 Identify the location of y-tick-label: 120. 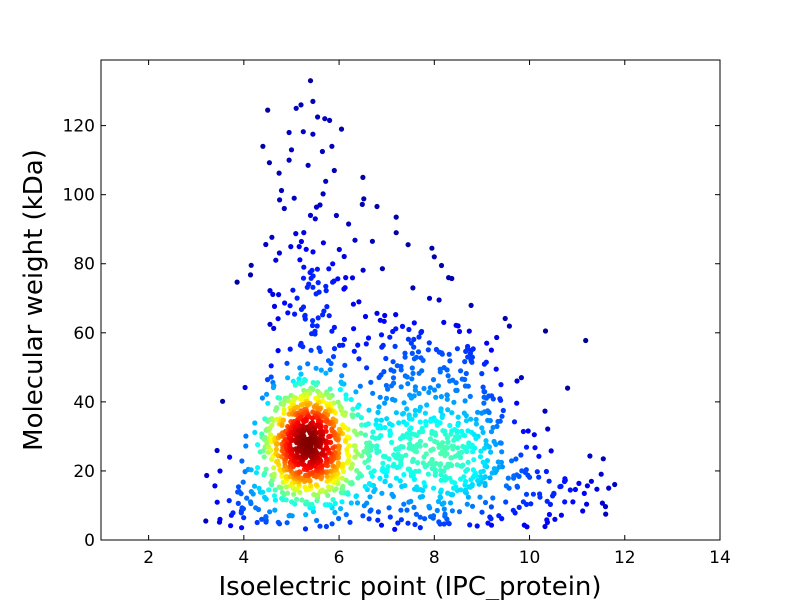
(79, 127).